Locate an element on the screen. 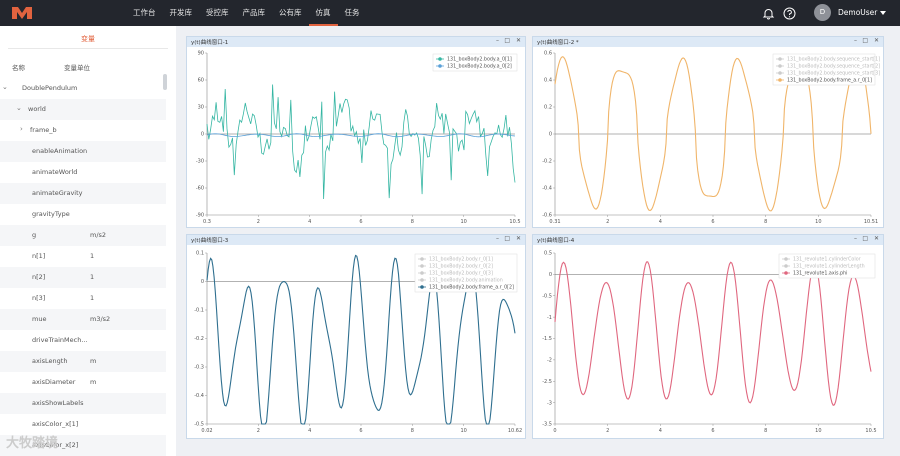 The width and height of the screenshot is (900, 456). legend-item: 131_boxBody2.body.sequence_start[2] is located at coordinates (833, 67).